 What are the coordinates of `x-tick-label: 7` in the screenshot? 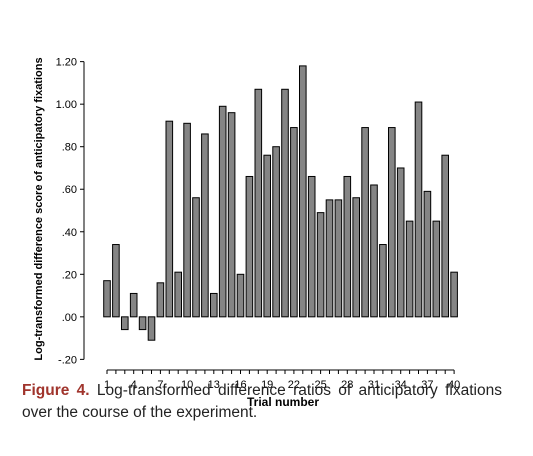 It's located at (160, 385).